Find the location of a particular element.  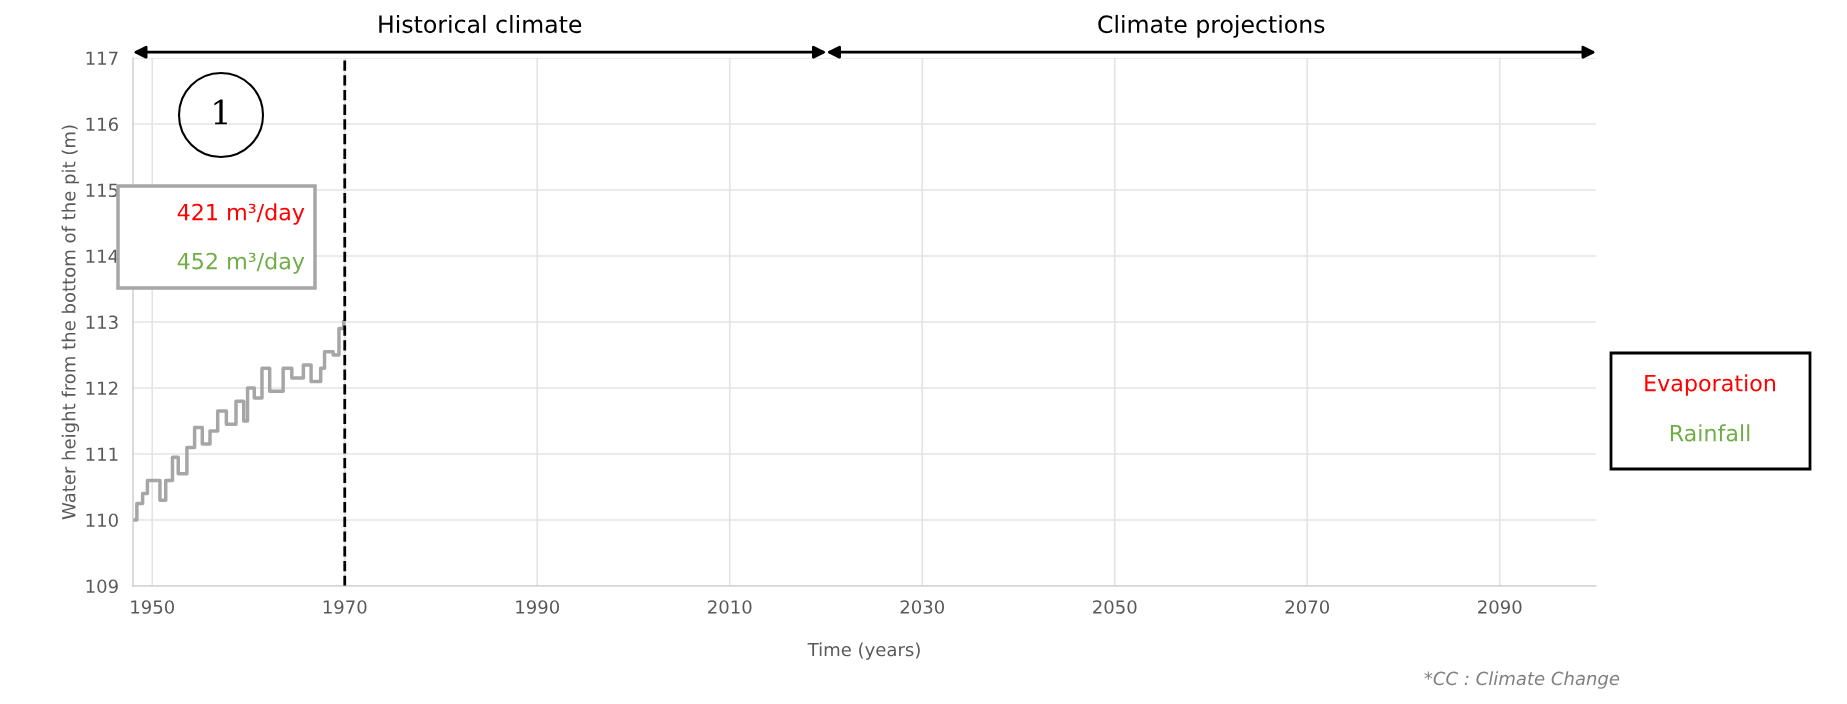

y-tick-label: 111 is located at coordinates (102, 454).